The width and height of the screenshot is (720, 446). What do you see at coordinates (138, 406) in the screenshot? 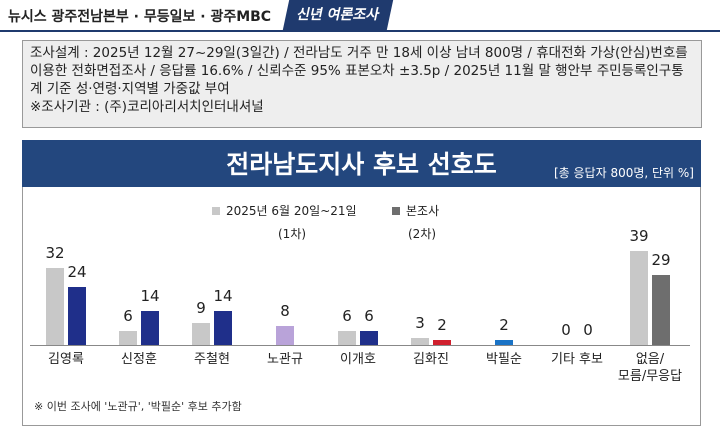
I see `footnote: ※ 이번 조사에 '노관규', '박필순' 후보 추가함` at bounding box center [138, 406].